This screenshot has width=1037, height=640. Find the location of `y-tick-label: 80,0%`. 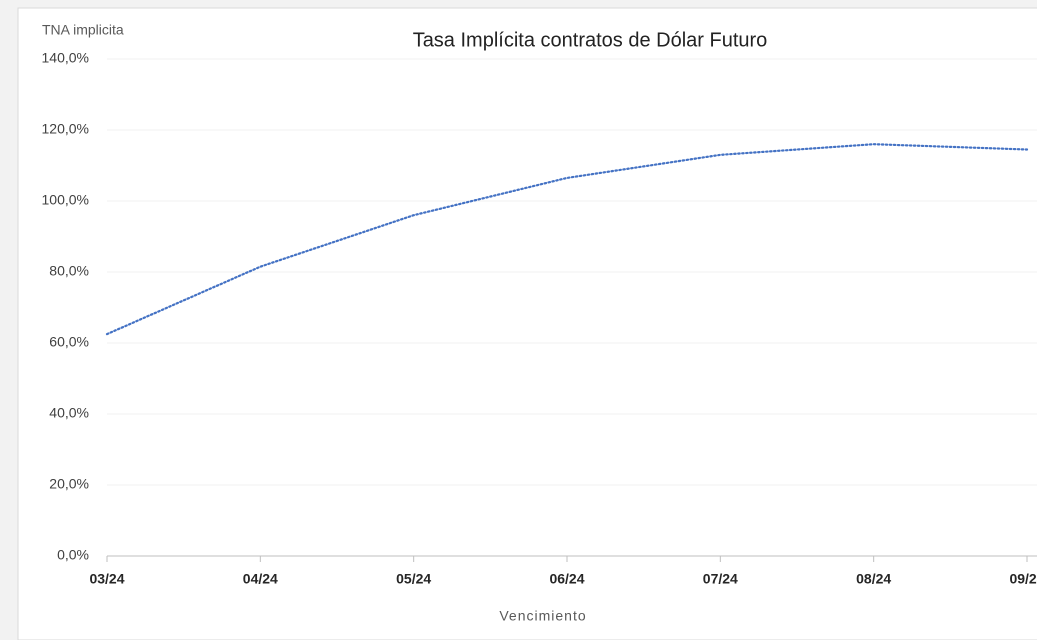

y-tick-label: 80,0% is located at coordinates (69, 271).